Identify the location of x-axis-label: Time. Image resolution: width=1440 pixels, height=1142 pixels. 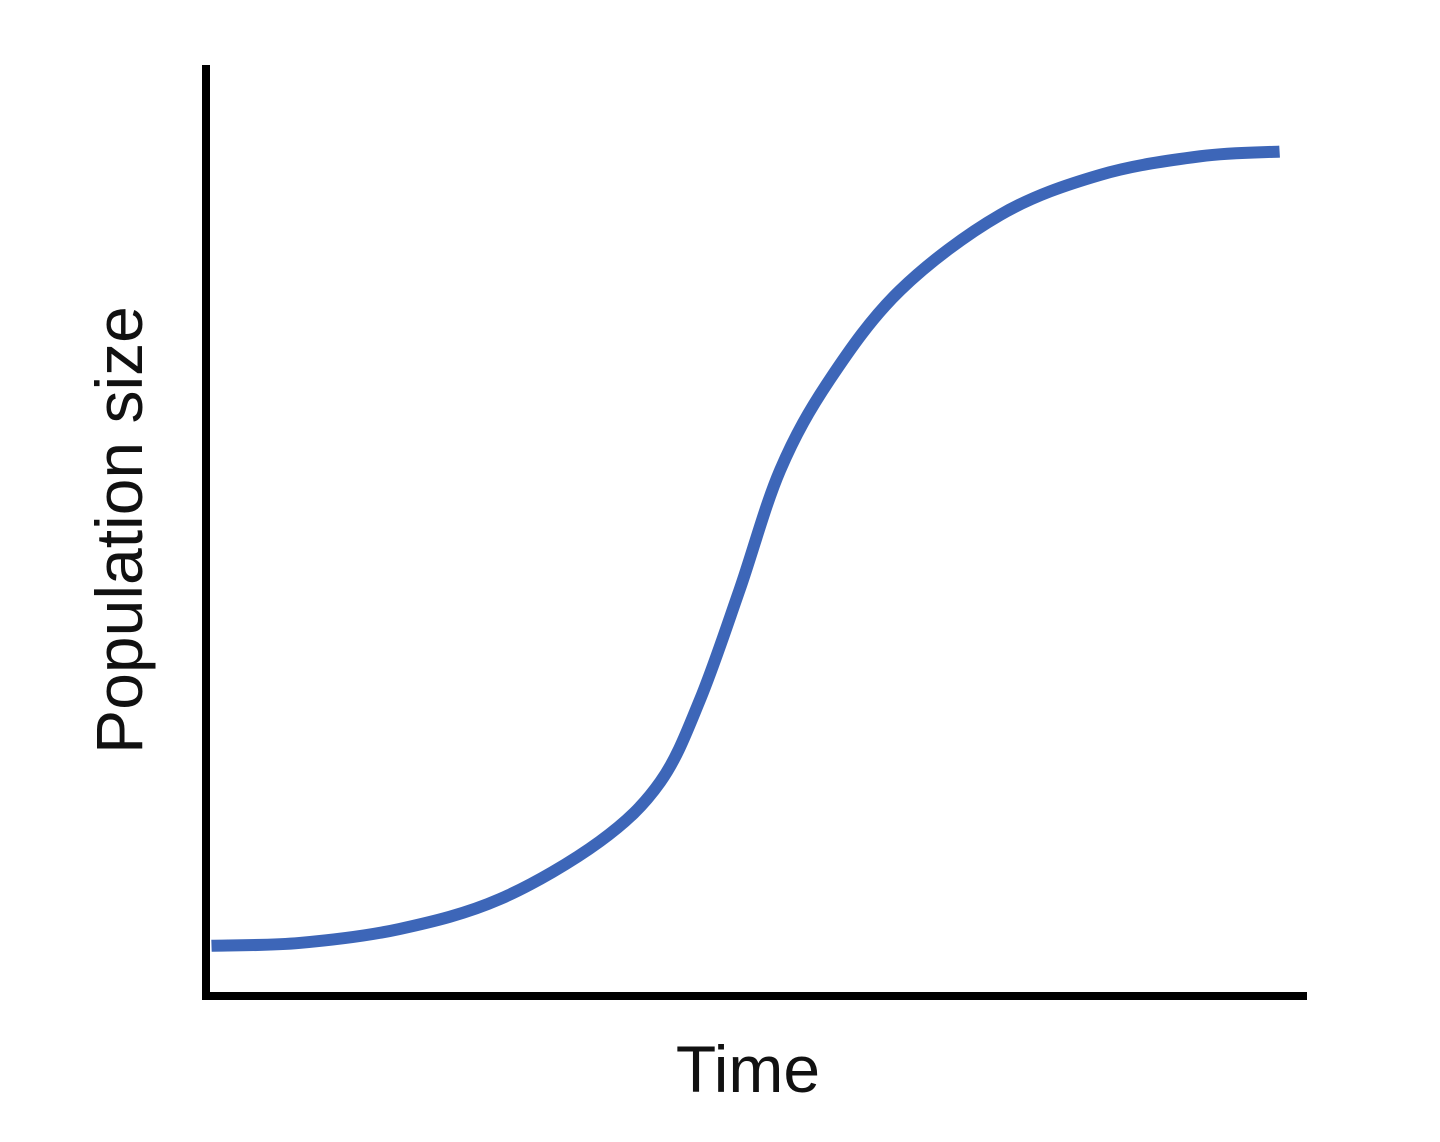
(748, 1069).